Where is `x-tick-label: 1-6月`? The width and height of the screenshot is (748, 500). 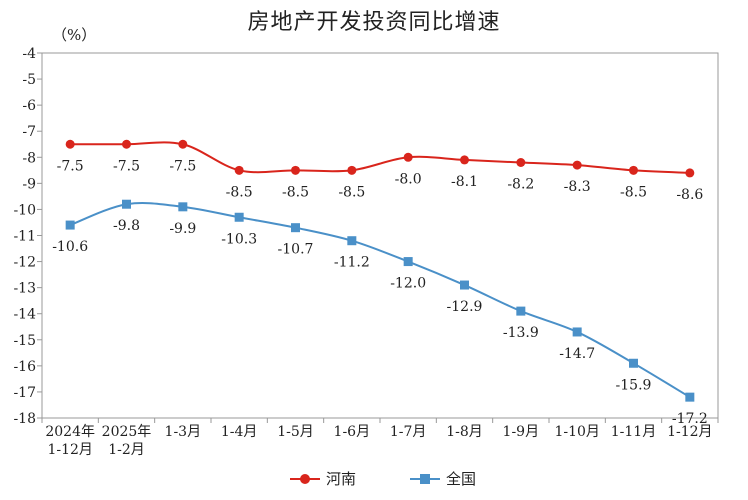
x-tick-label: 1-6月 is located at coordinates (352, 432).